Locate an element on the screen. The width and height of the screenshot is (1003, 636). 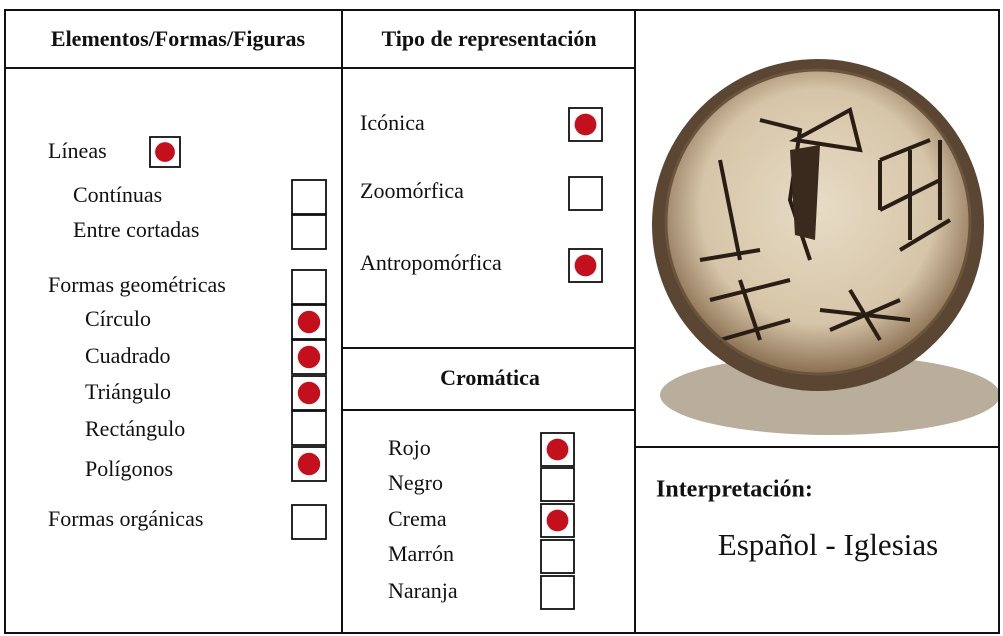
item-label: Antropomórfica is located at coordinates (431, 262).